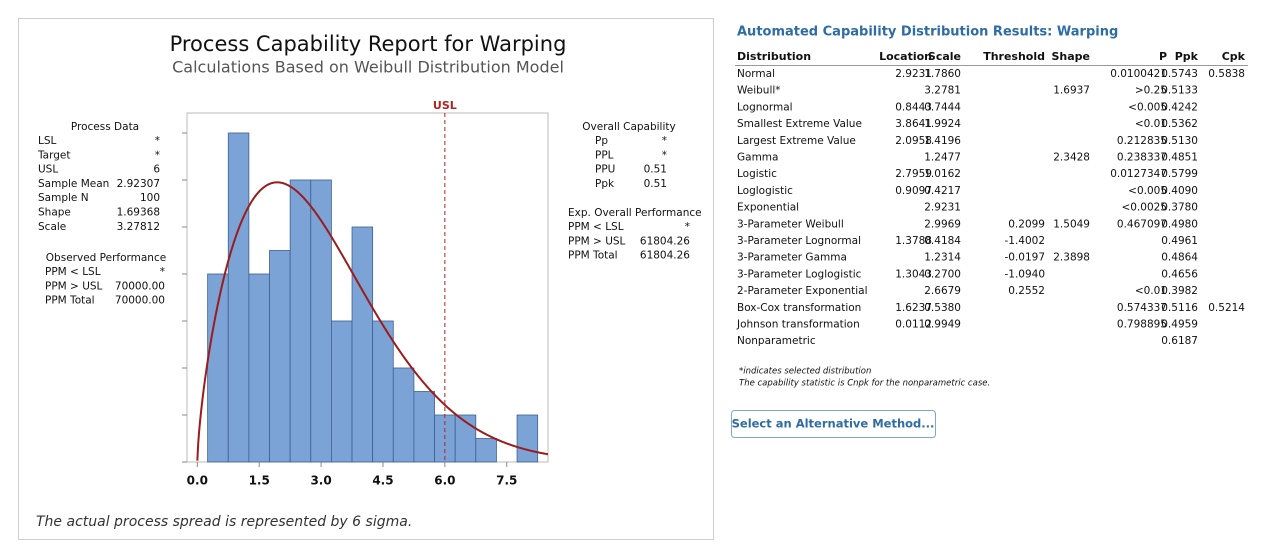 This screenshot has height=559, width=1280. What do you see at coordinates (942, 174) in the screenshot?
I see `table-cell: 1.0162` at bounding box center [942, 174].